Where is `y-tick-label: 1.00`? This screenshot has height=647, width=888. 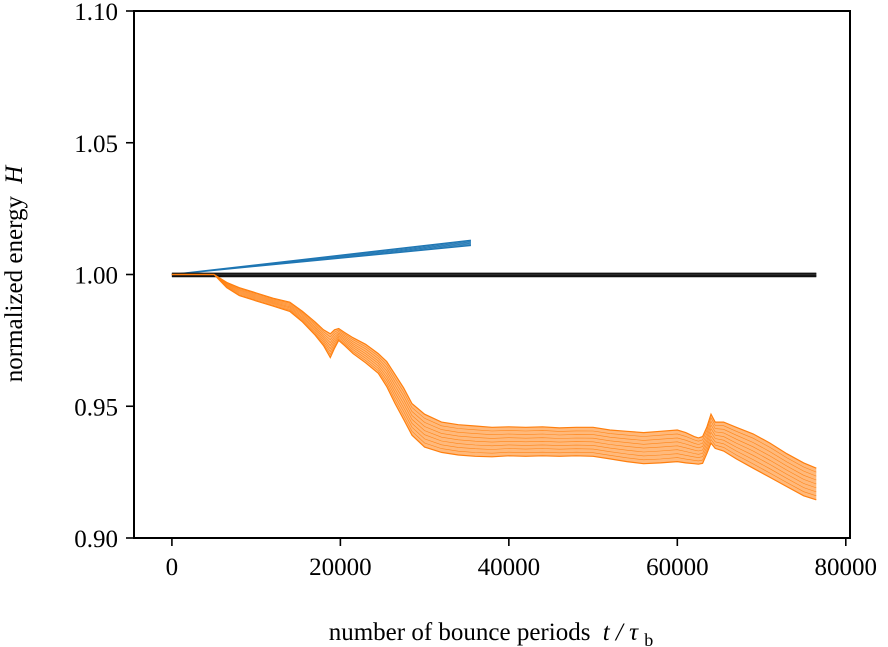 y-tick-label: 1.00 is located at coordinates (96, 276).